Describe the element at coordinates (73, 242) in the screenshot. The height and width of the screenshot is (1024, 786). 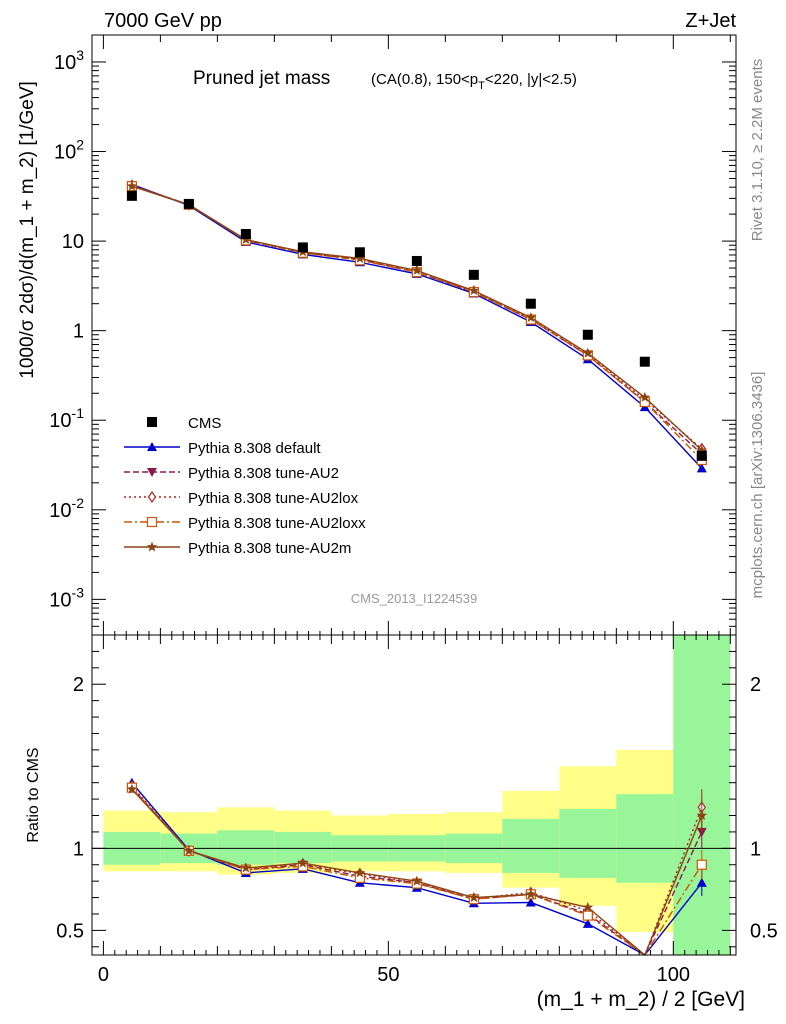
I see `main-ytick-label-4: 10` at that location.